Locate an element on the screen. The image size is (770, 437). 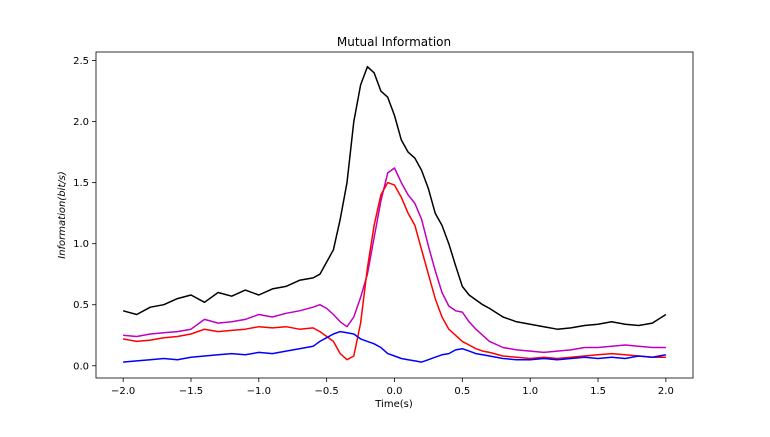
y-tick-label: 2.0 is located at coordinates (81, 122).